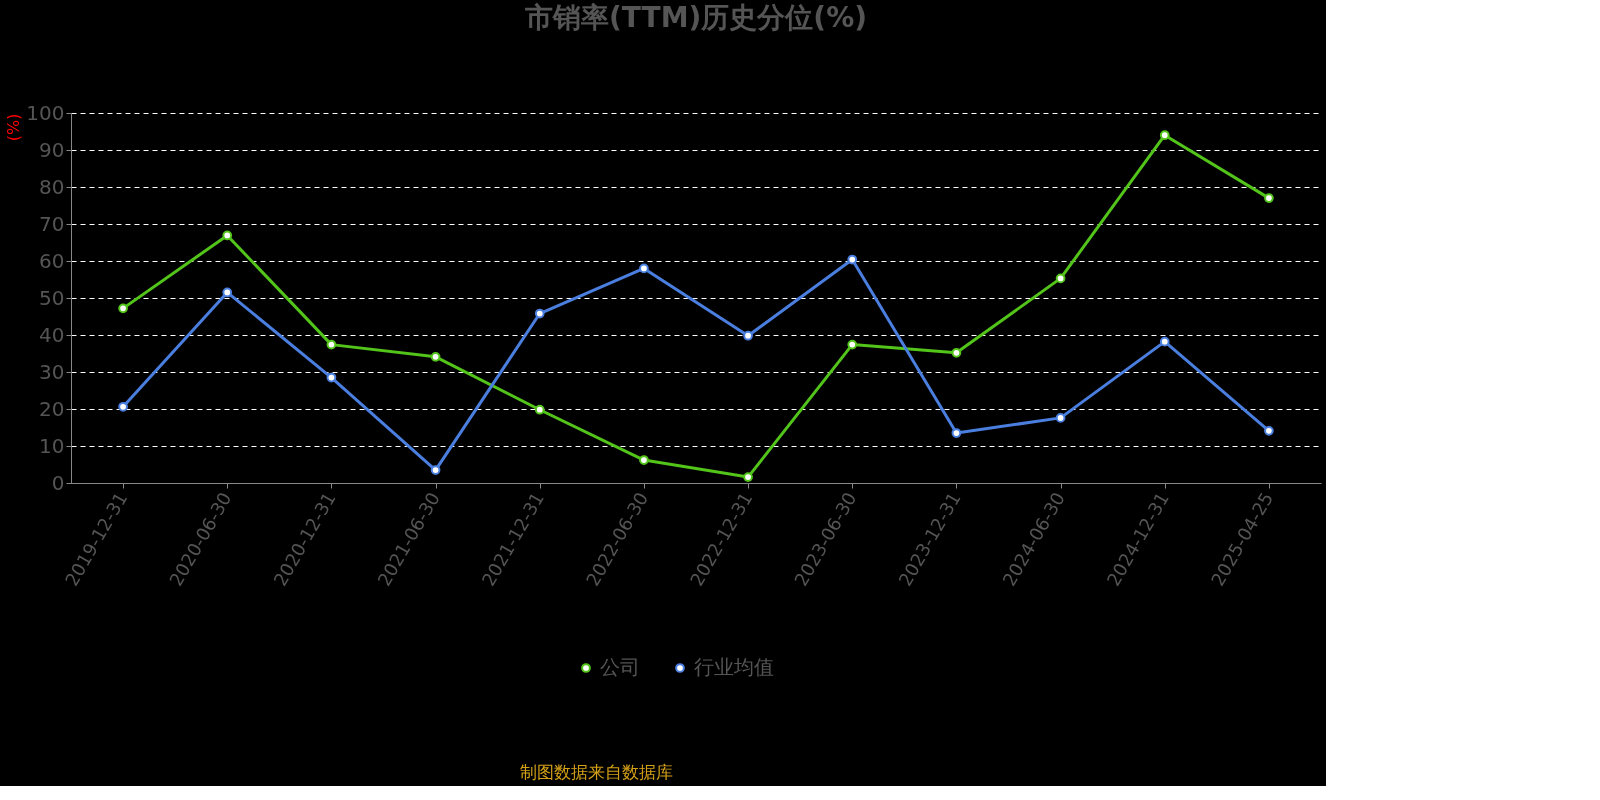 This screenshot has width=1600, height=800. I want to click on text: 制图数据来自数据库, so click(596, 772).